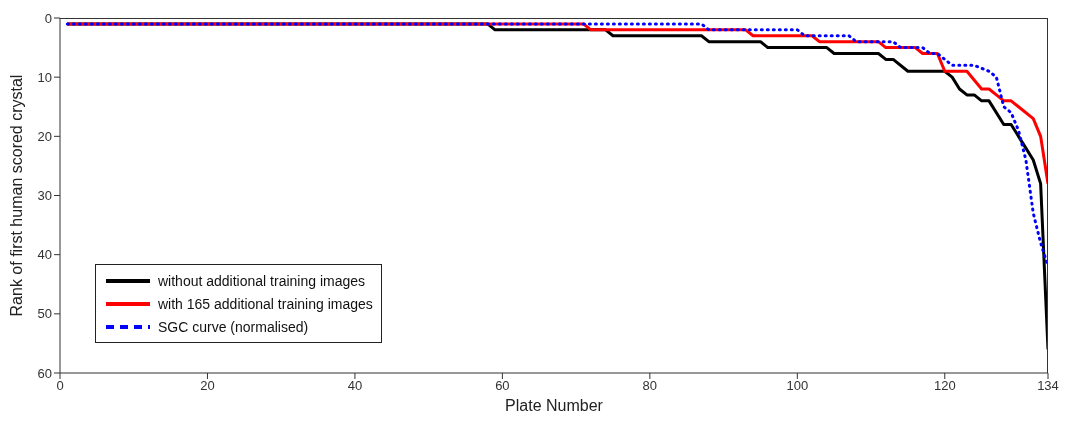 The width and height of the screenshot is (1072, 423). I want to click on y-tick-label: 30, so click(44, 196).